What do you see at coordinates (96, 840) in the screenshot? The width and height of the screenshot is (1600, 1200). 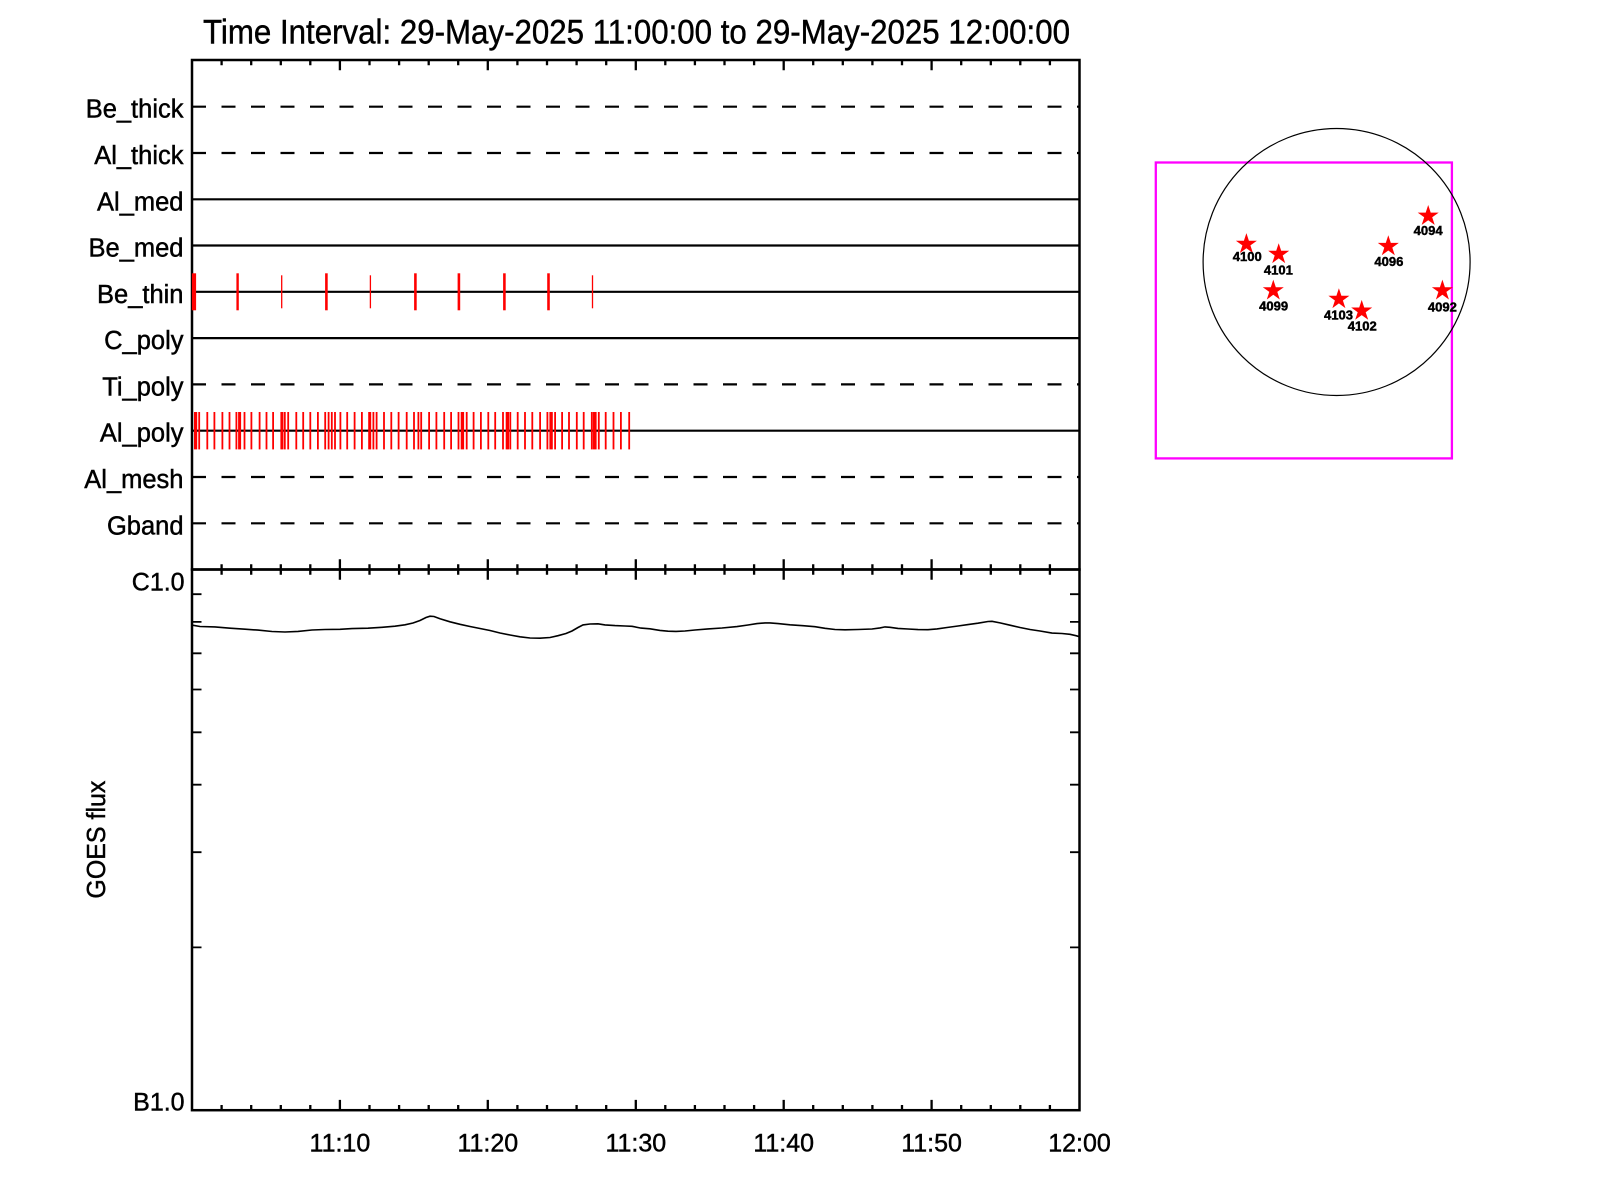 I see `svg-text: GOES flux` at bounding box center [96, 840].